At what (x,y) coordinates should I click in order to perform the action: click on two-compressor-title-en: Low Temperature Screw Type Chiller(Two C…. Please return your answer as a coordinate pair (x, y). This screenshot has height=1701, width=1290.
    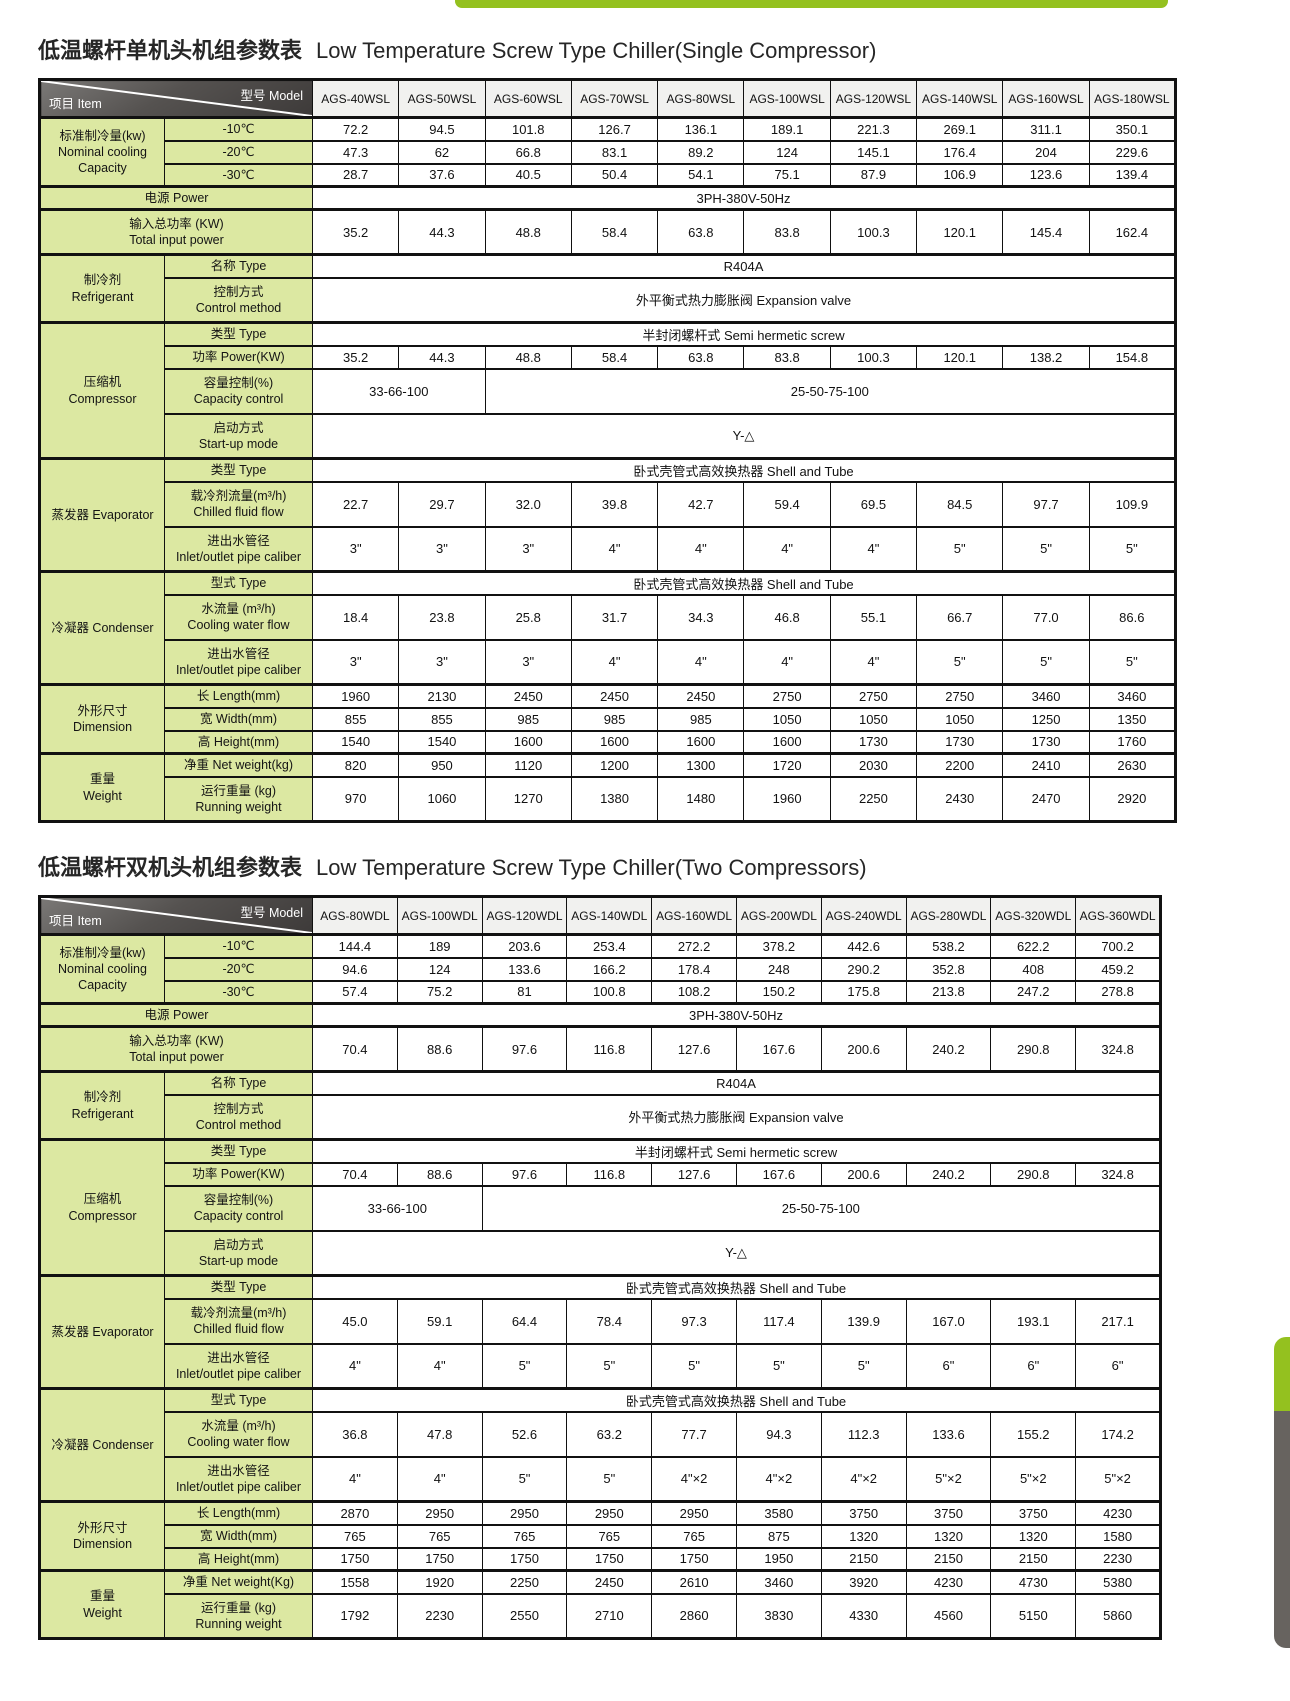
    Looking at the image, I should click on (591, 867).